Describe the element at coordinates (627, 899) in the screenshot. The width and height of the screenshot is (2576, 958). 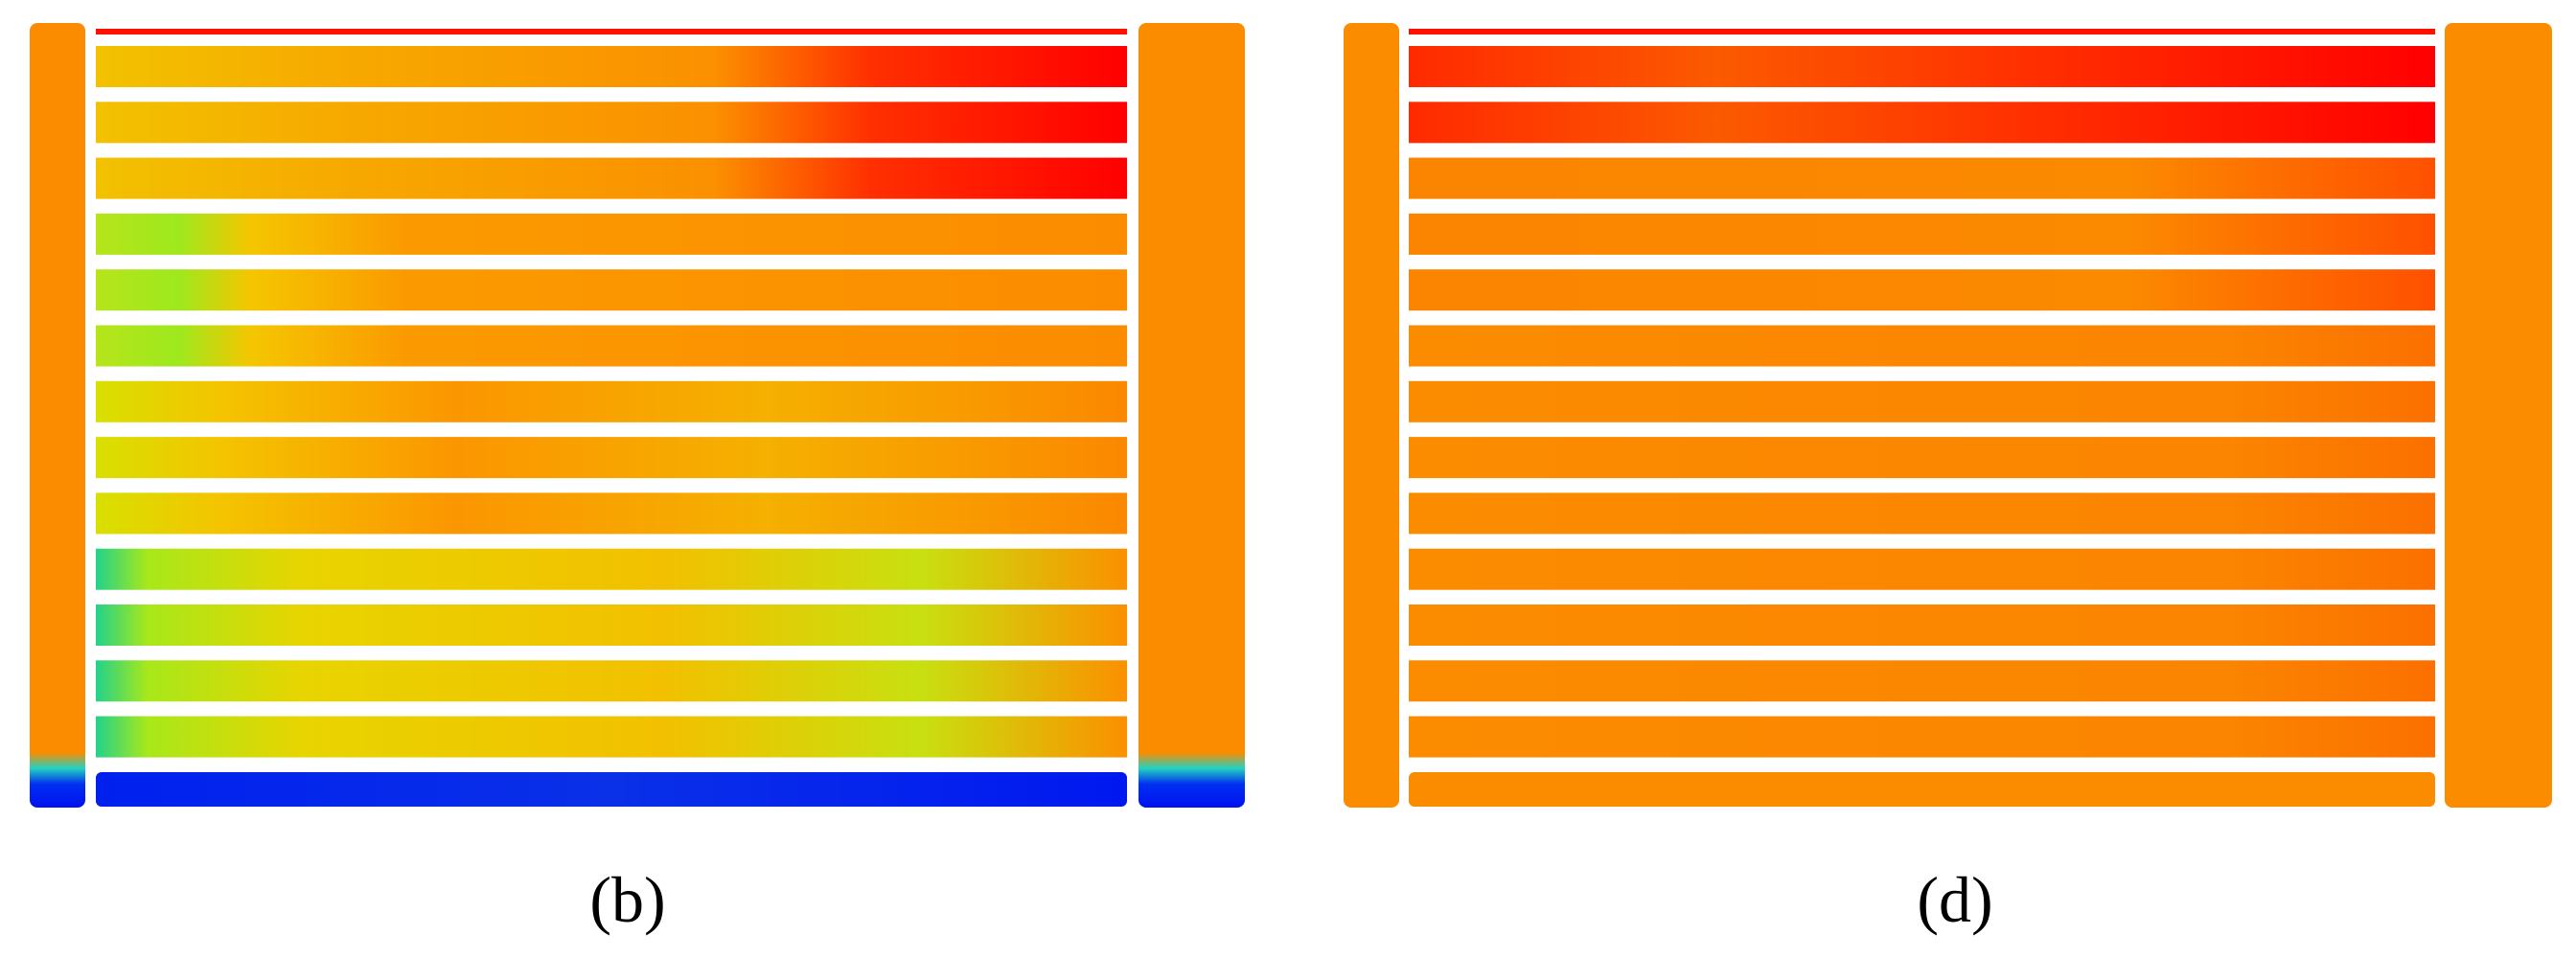
I see `panel-label: (b)` at that location.